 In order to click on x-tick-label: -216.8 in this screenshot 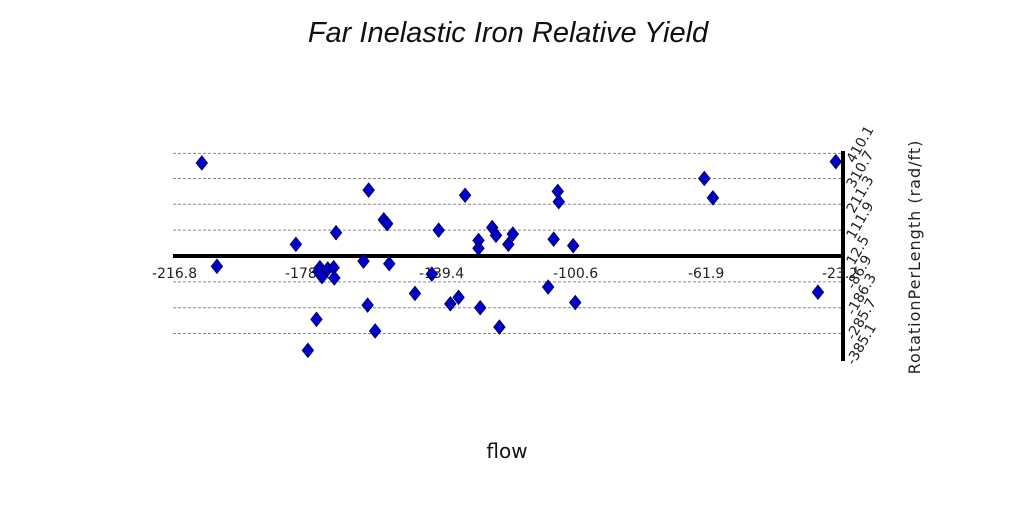, I will do `click(174, 274)`.